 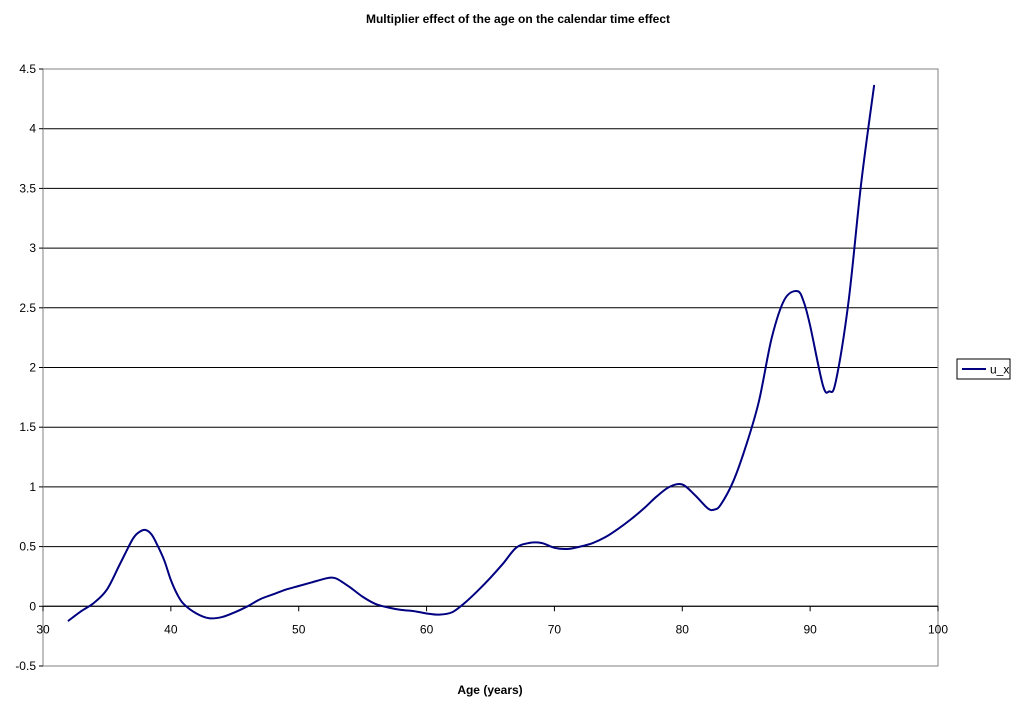 I want to click on y-tick-label: -0.5, so click(x=25, y=666).